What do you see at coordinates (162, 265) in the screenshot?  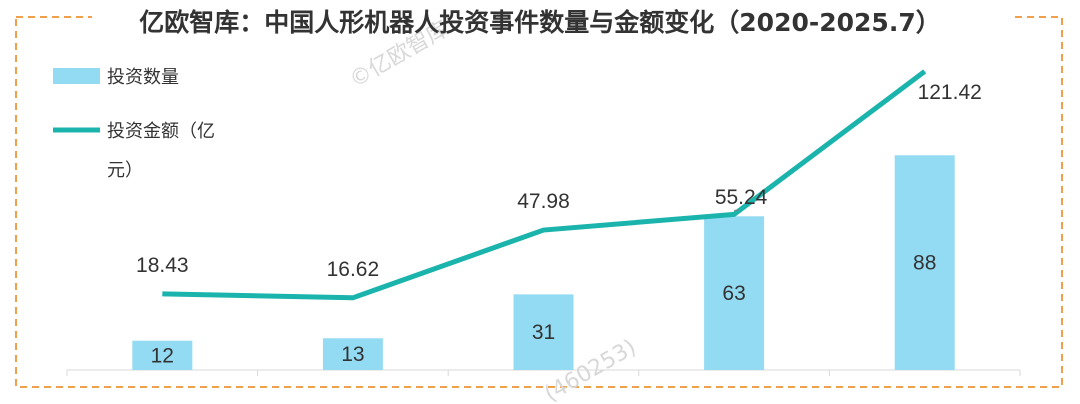 I see `line-value-label: 18.43` at bounding box center [162, 265].